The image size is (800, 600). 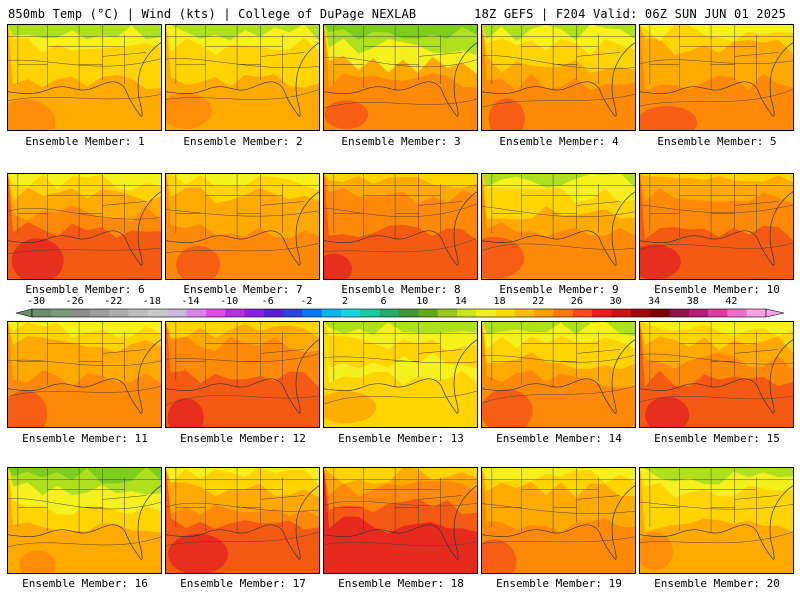 I want to click on panel-caption: Ensemble Member: 15, so click(x=717, y=438).